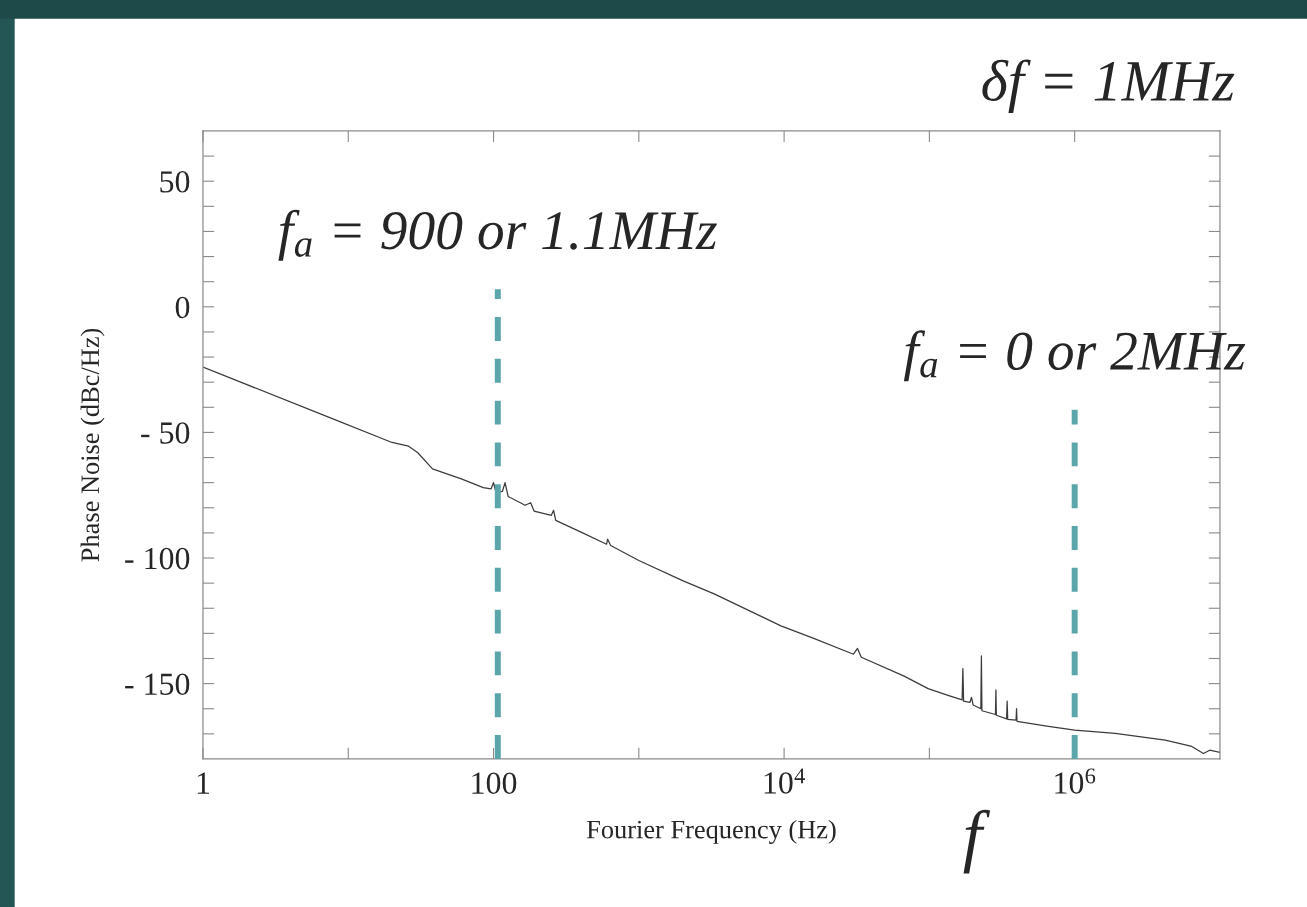 The width and height of the screenshot is (1307, 907). What do you see at coordinates (497, 235) in the screenshot?
I see `annotation: f$_{a}$ = 900 or 1.1MHz` at bounding box center [497, 235].